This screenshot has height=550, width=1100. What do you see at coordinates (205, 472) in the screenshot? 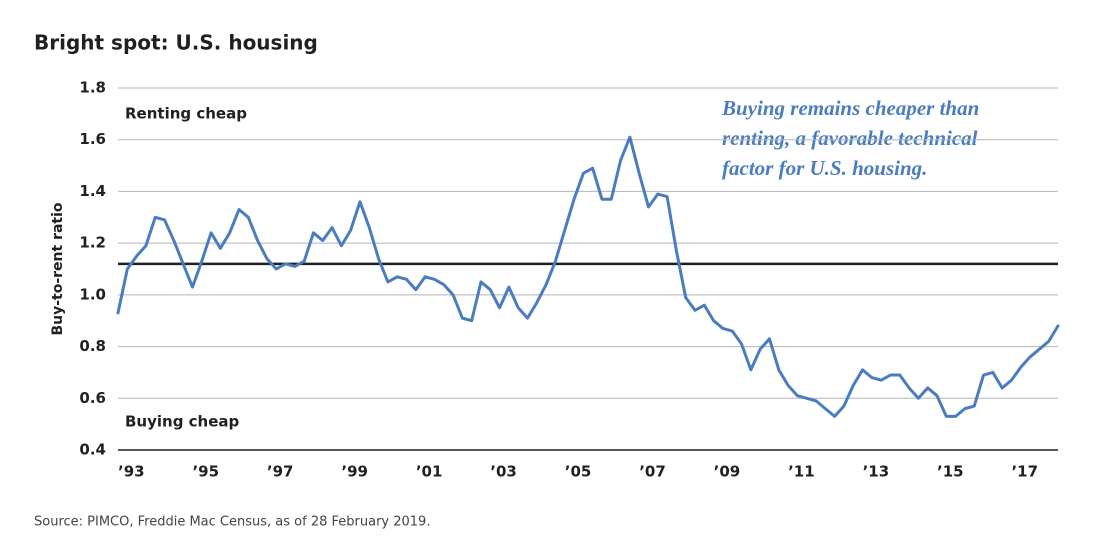
I see `x-tick-label: ’95` at bounding box center [205, 472].